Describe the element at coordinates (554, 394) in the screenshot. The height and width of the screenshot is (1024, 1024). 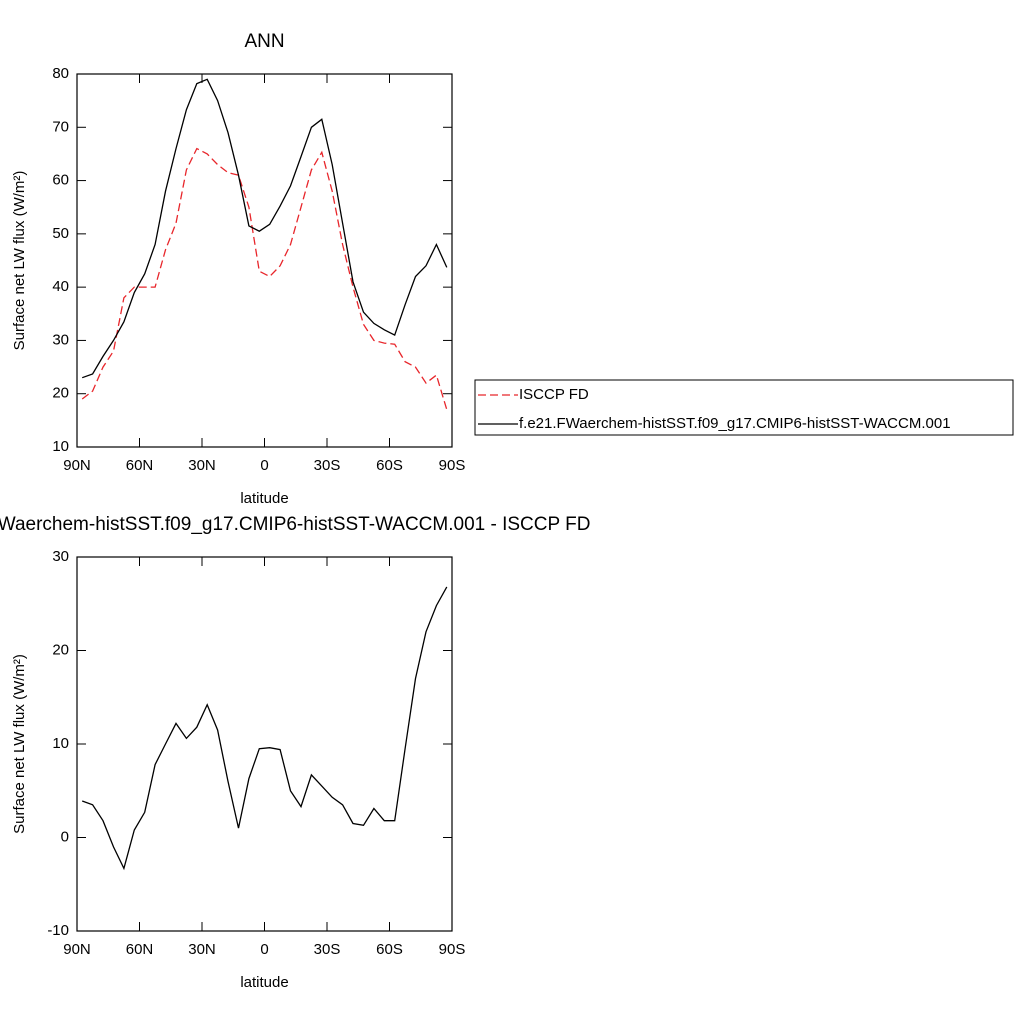
I see `legend-label: ISCCP FD` at that location.